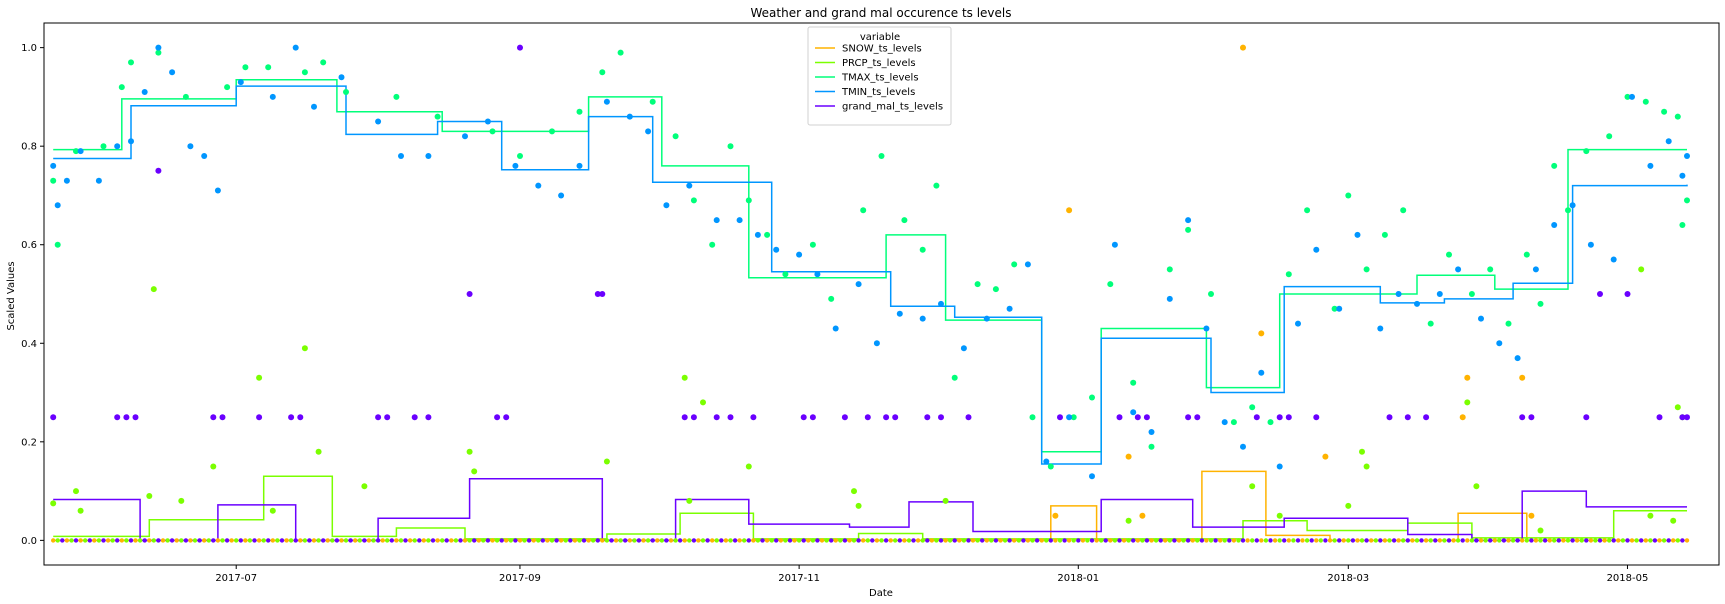  Describe the element at coordinates (799, 578) in the screenshot. I see `x-tick-label: 2017-11` at that location.